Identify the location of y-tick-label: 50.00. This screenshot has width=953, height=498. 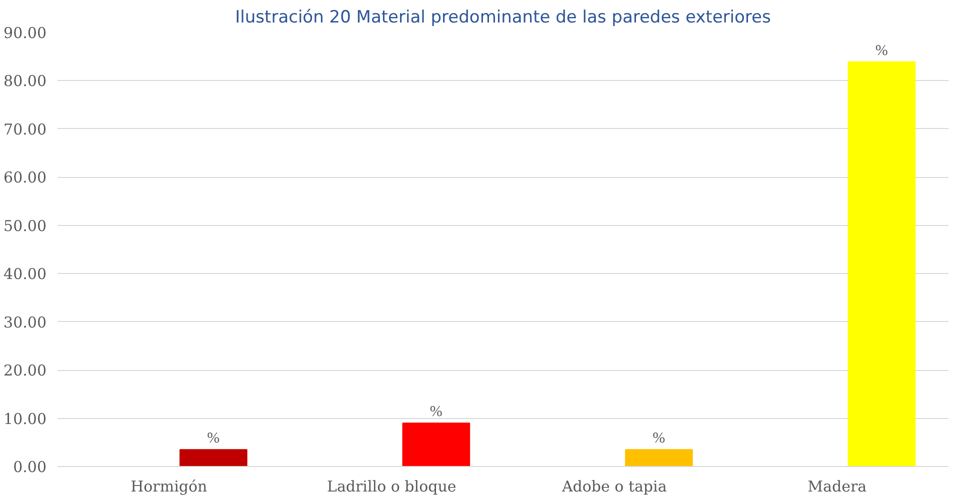
(25, 225).